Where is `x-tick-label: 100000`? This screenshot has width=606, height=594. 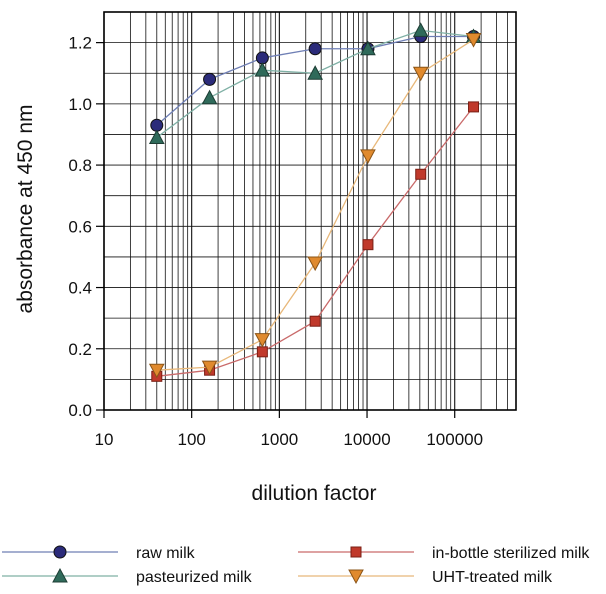 x-tick-label: 100000 is located at coordinates (454, 439).